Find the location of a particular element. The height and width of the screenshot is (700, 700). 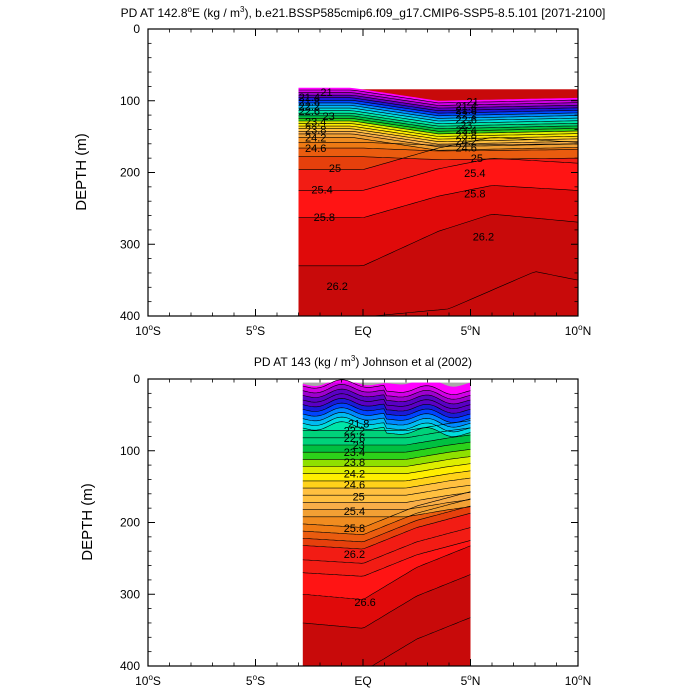

bottom-contour-label: 23 is located at coordinates (359, 446).